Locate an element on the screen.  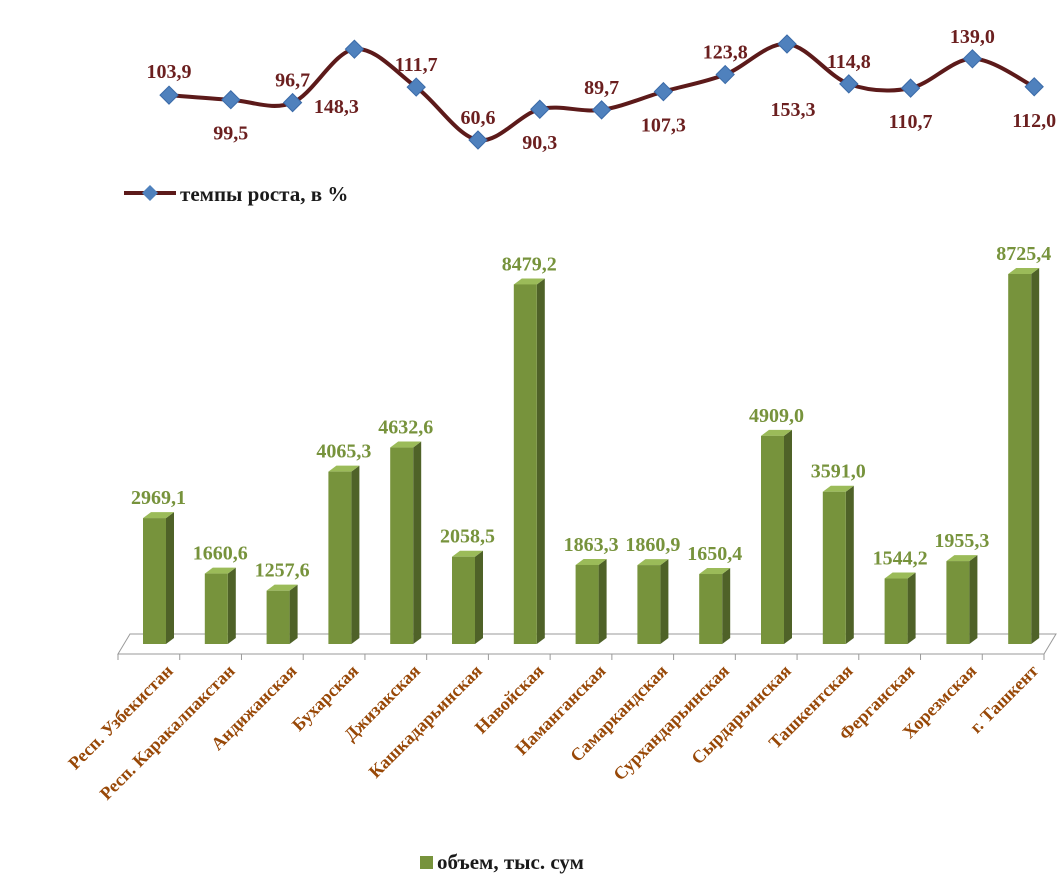
volume-data-label: 8479,2 is located at coordinates (529, 264).